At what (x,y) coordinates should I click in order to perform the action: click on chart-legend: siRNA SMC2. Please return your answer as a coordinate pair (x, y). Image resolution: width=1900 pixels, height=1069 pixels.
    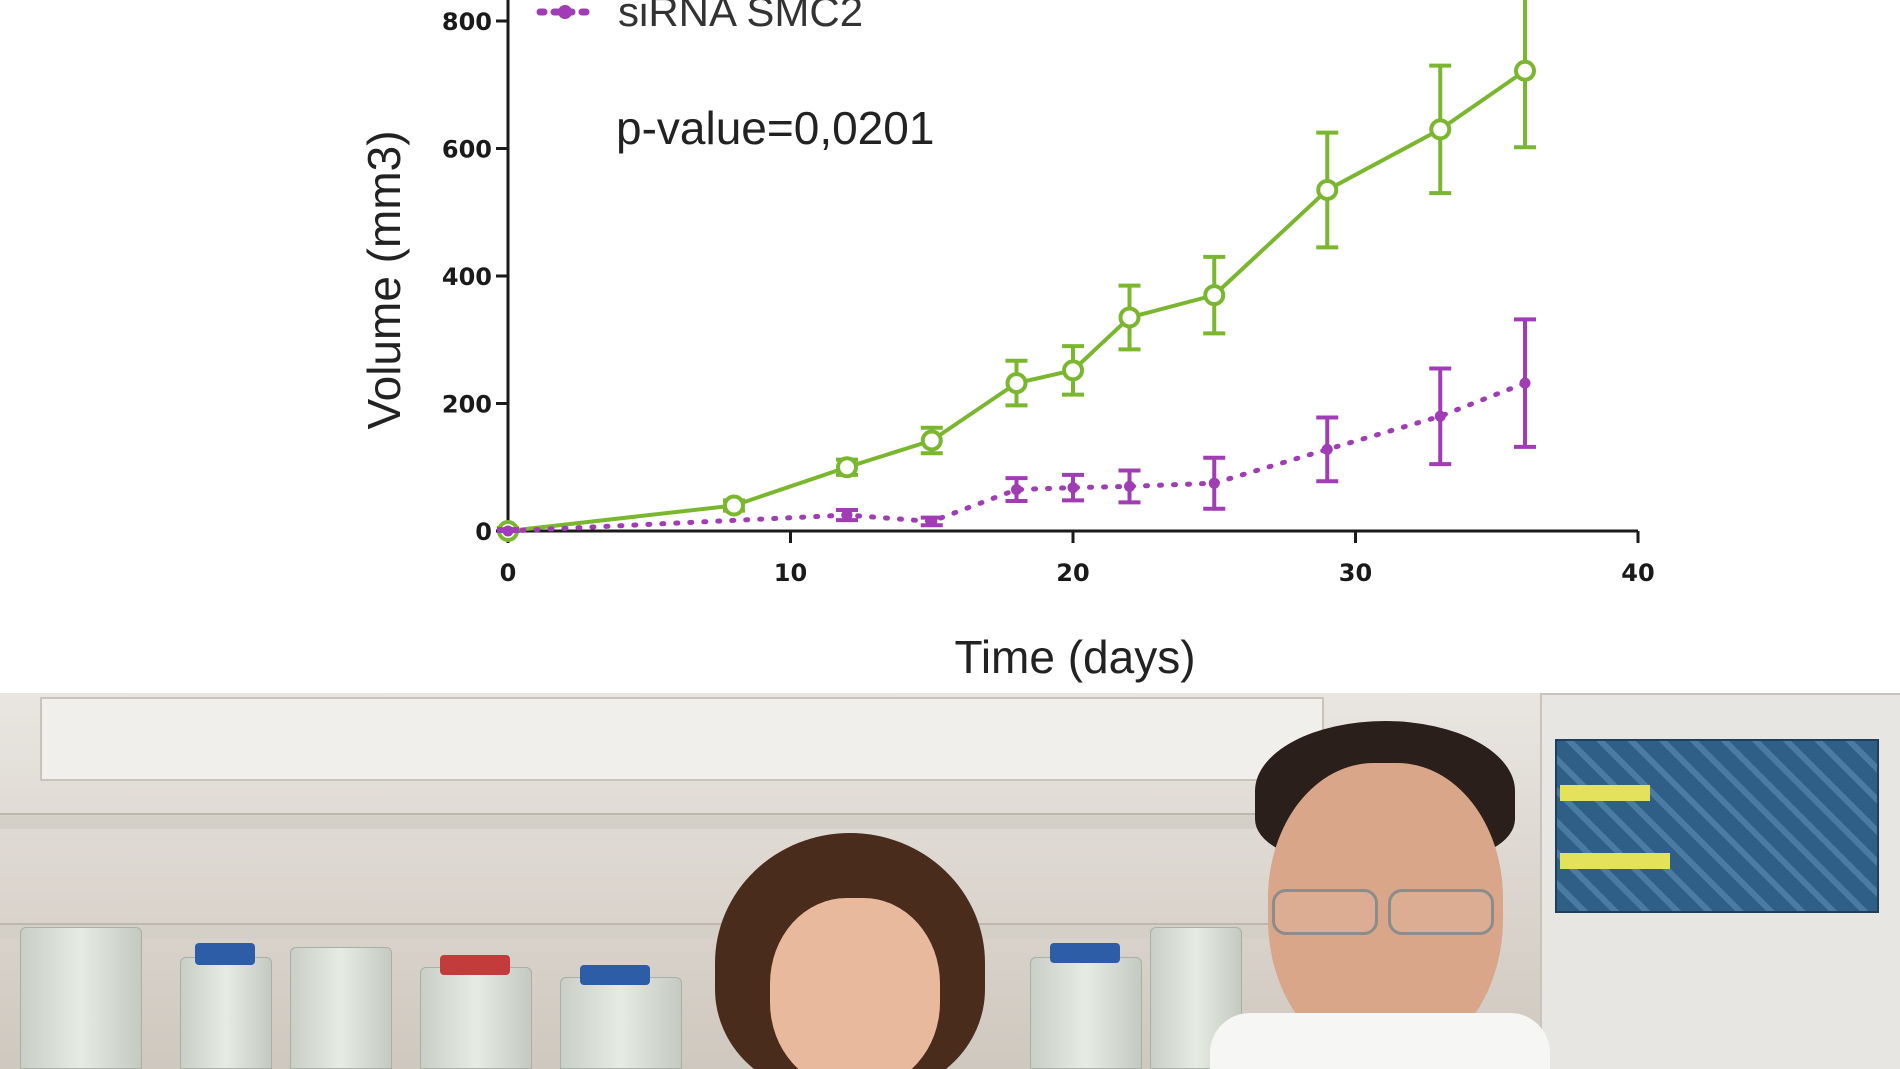
    Looking at the image, I should click on (699, 17).